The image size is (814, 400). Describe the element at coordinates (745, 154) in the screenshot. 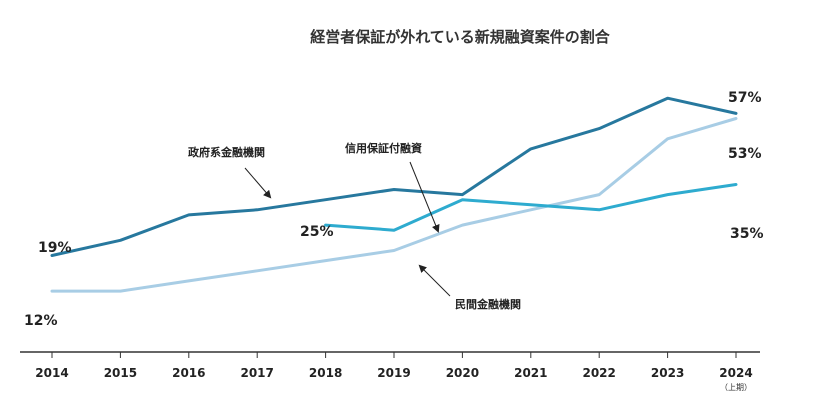

I see `data-label-private-end: 53%` at that location.